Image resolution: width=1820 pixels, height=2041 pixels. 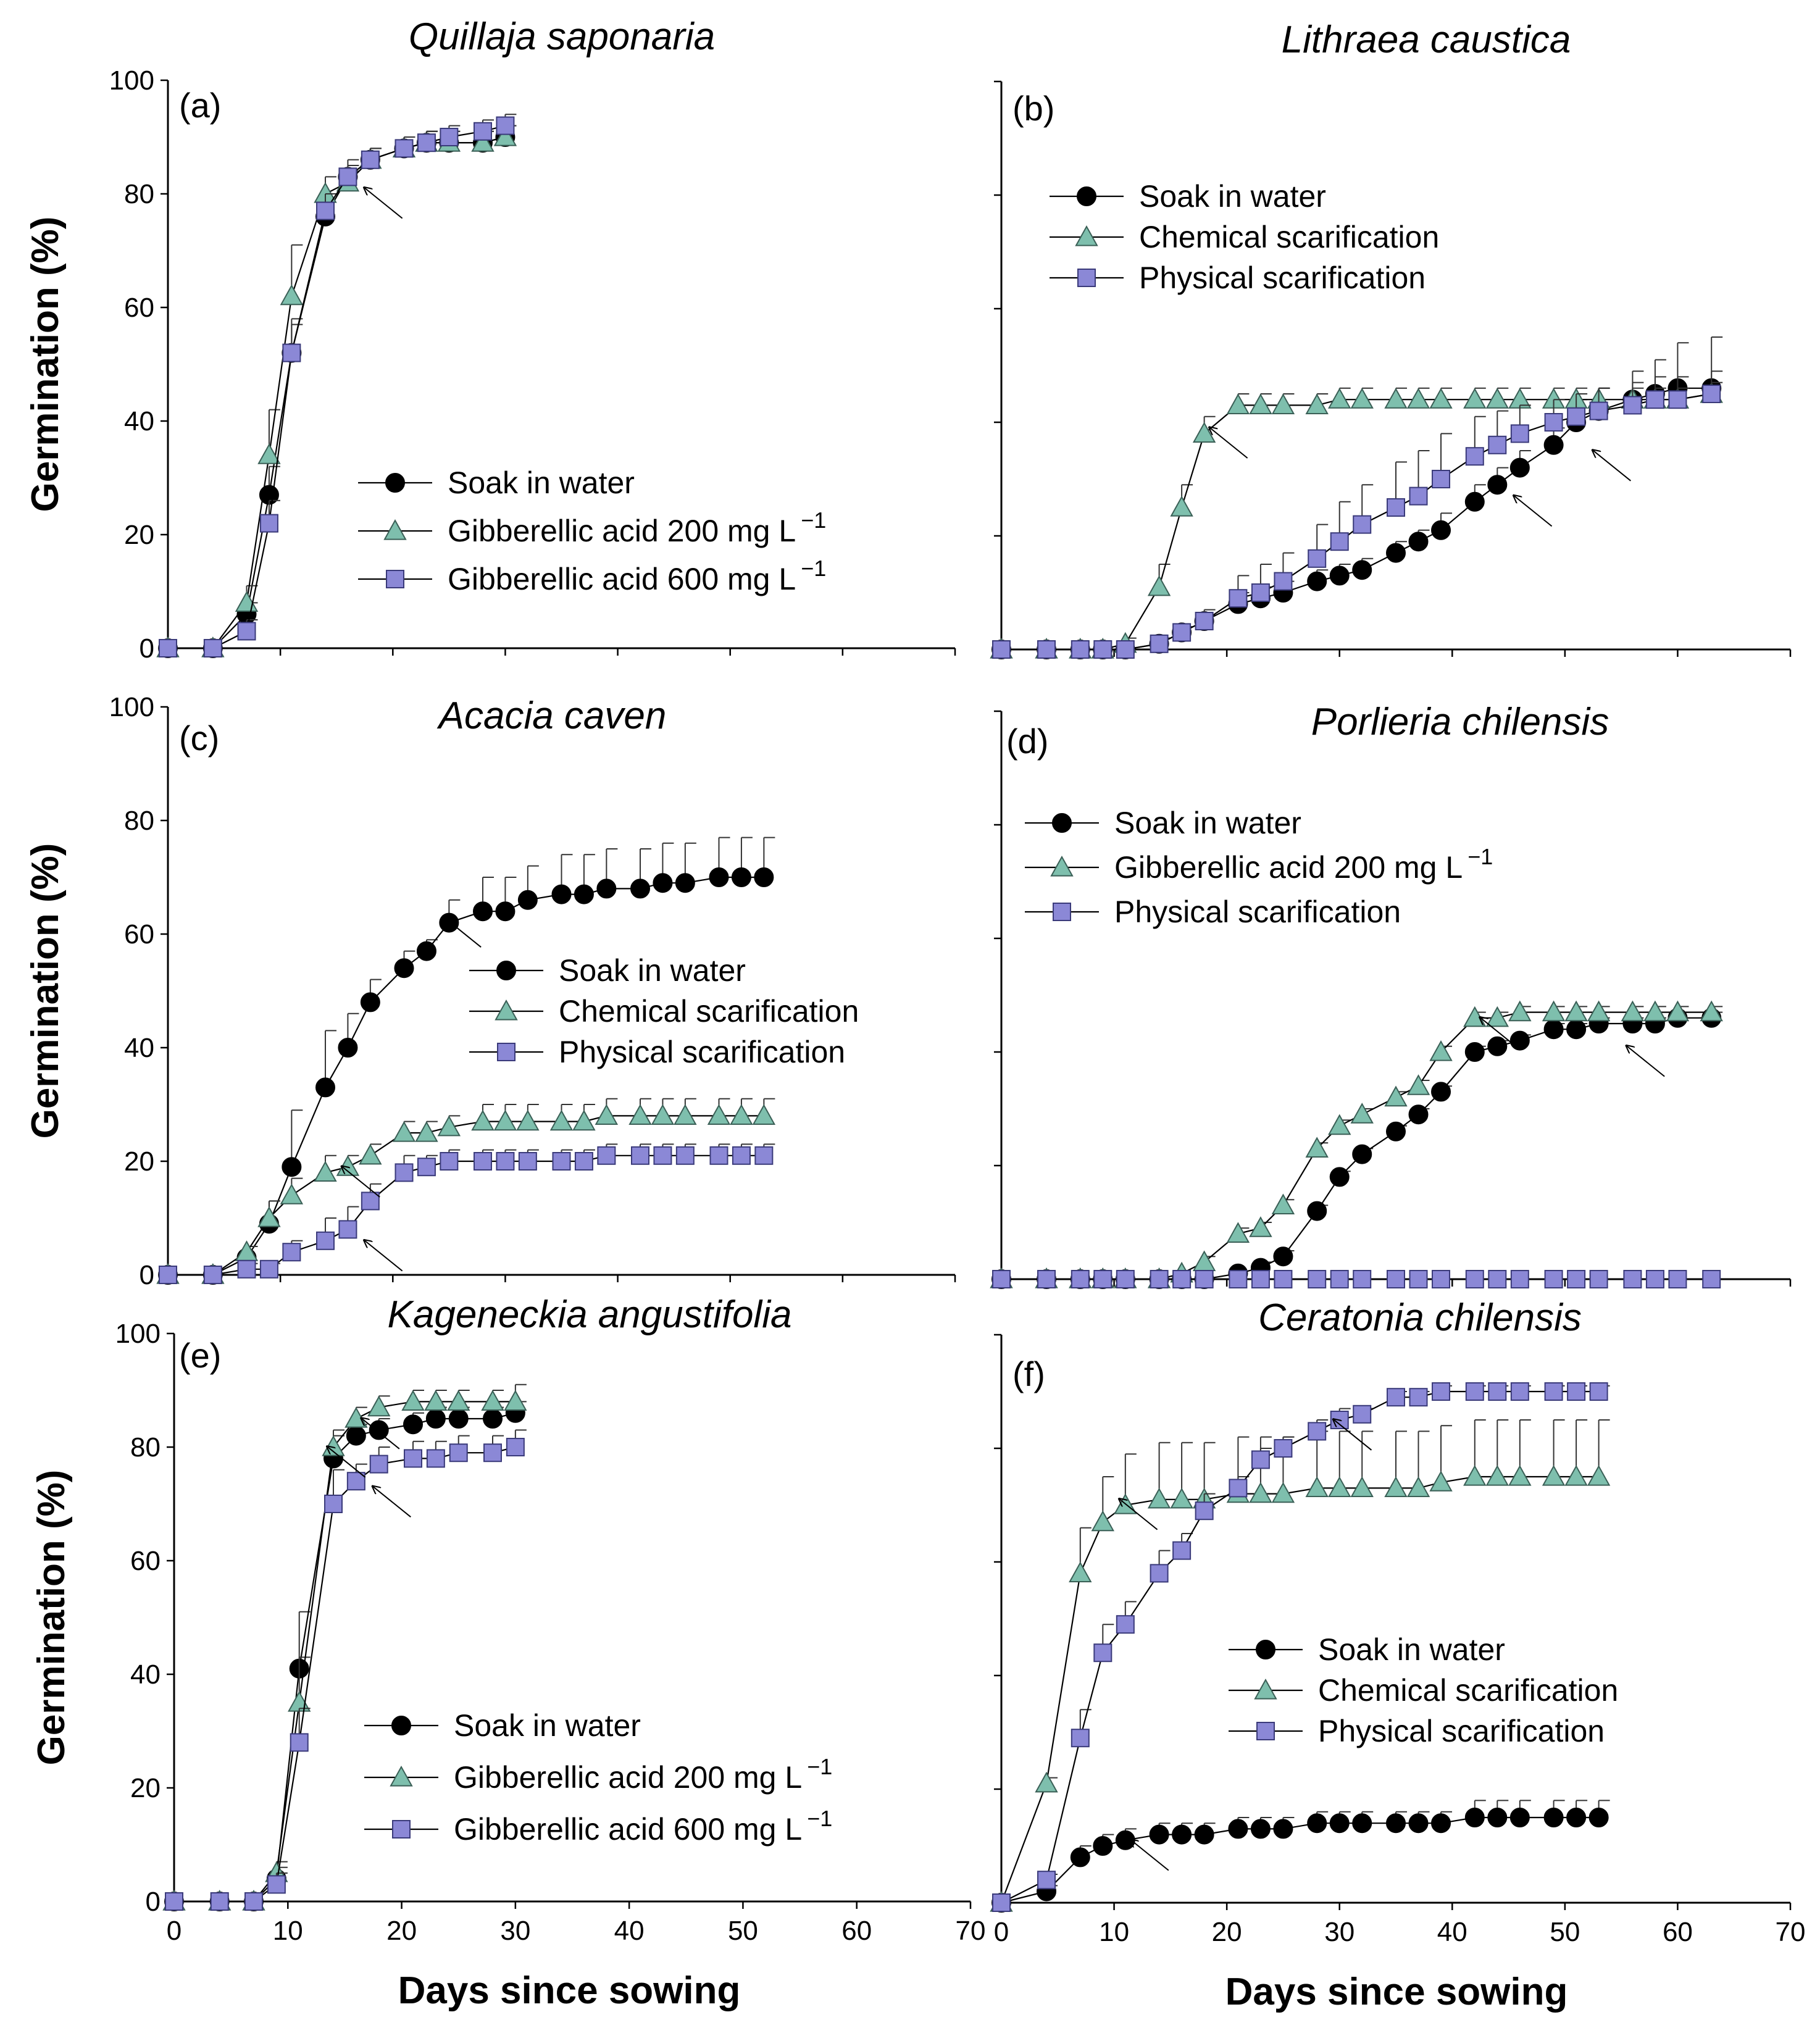 What do you see at coordinates (1356, 1144) in the screenshot?
I see `series-gibberellic-acid-200-mg-l` at bounding box center [1356, 1144].